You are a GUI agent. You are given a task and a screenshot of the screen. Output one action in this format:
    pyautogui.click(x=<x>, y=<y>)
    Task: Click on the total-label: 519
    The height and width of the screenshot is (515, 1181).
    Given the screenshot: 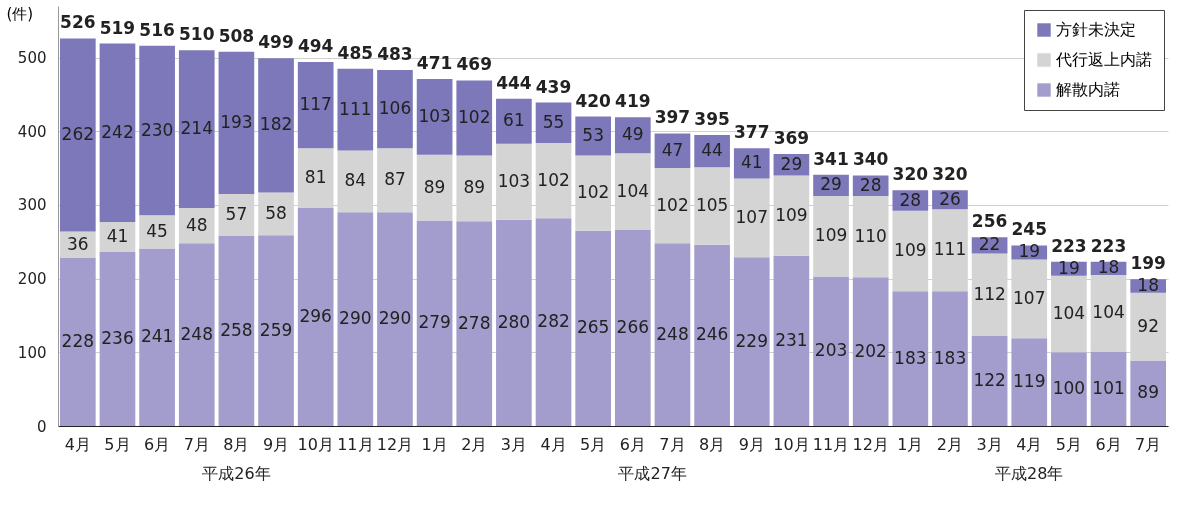 What is the action you would take?
    pyautogui.click(x=117, y=27)
    